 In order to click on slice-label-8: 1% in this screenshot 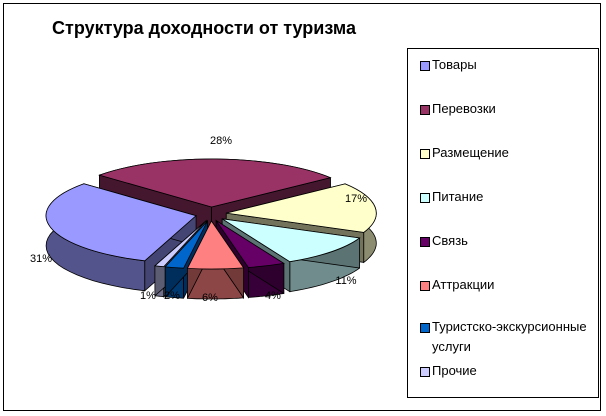, I will do `click(148, 296)`.